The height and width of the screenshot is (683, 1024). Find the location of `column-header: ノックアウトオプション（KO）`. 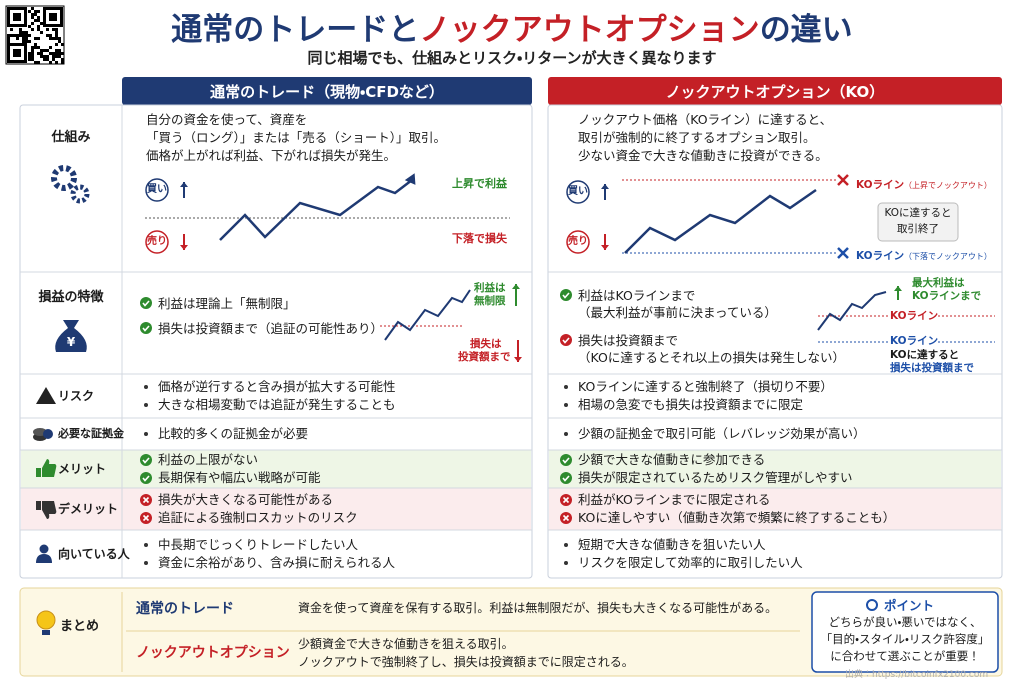

column-header: ノックアウトオプション（KO） is located at coordinates (775, 92).